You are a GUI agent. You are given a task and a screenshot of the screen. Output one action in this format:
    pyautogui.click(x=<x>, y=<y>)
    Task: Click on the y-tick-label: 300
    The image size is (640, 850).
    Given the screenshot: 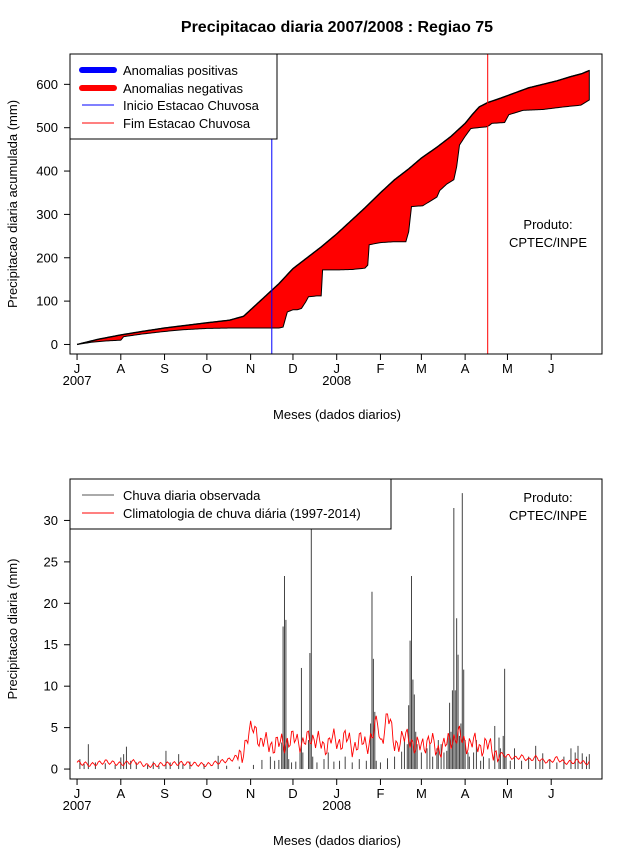 What is the action you would take?
    pyautogui.click(x=47, y=214)
    